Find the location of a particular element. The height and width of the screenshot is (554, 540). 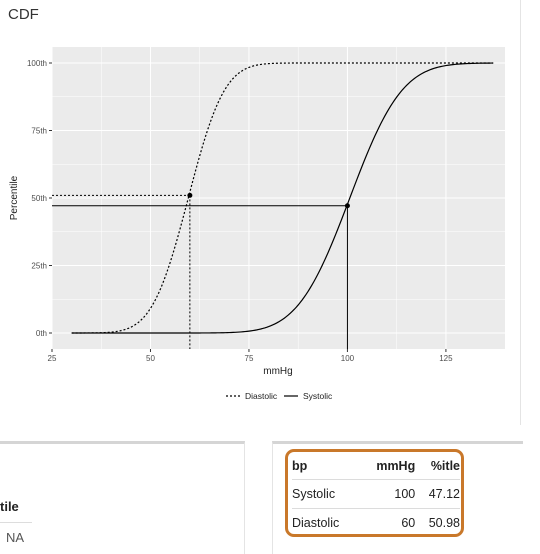

left-panel-divider is located at coordinates (16, 522).